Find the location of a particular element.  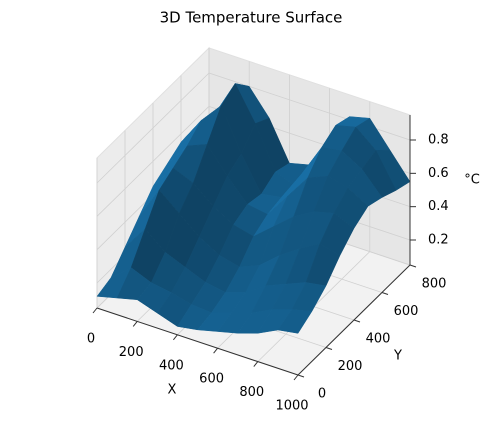

surface-face is located at coordinates (295, 321).